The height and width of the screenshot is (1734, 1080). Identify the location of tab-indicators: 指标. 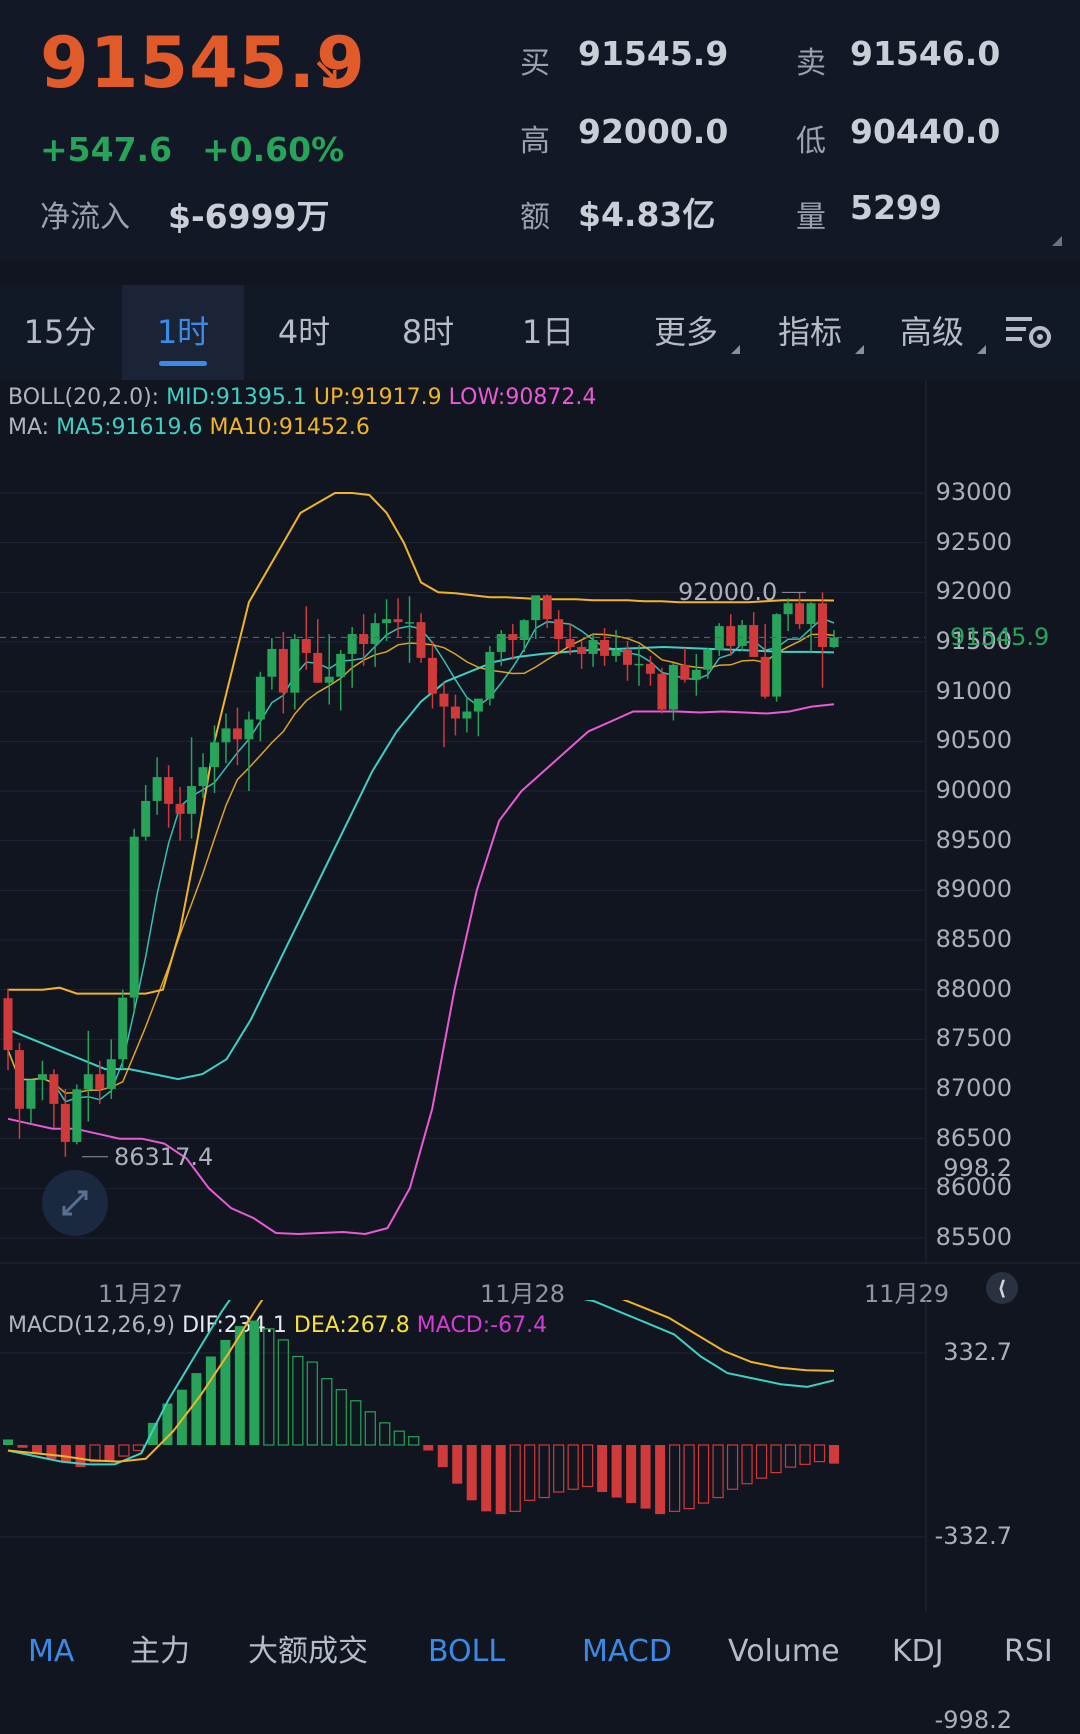
(810, 332).